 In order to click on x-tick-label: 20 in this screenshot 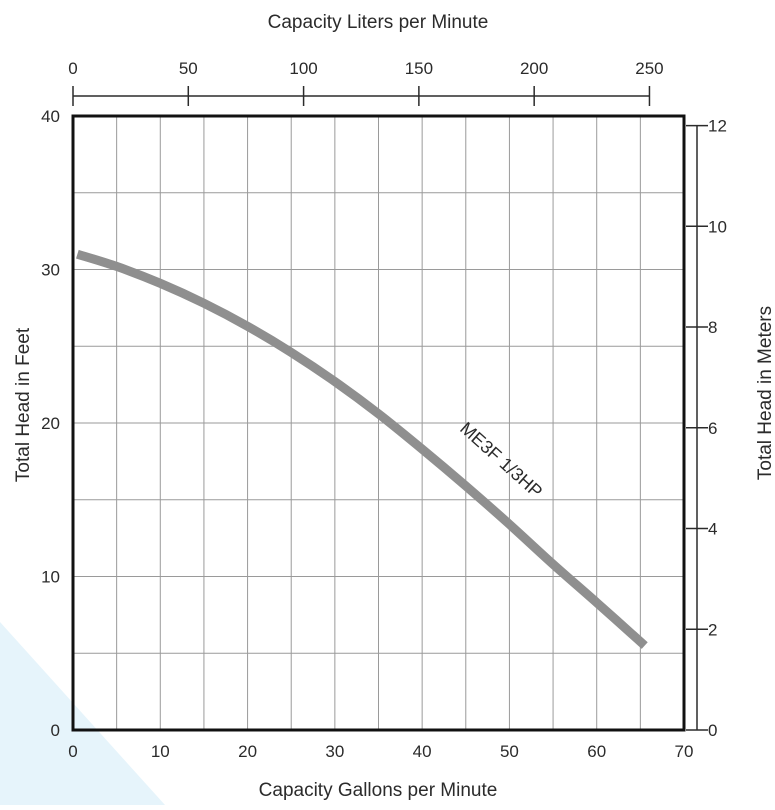, I will do `click(247, 751)`.